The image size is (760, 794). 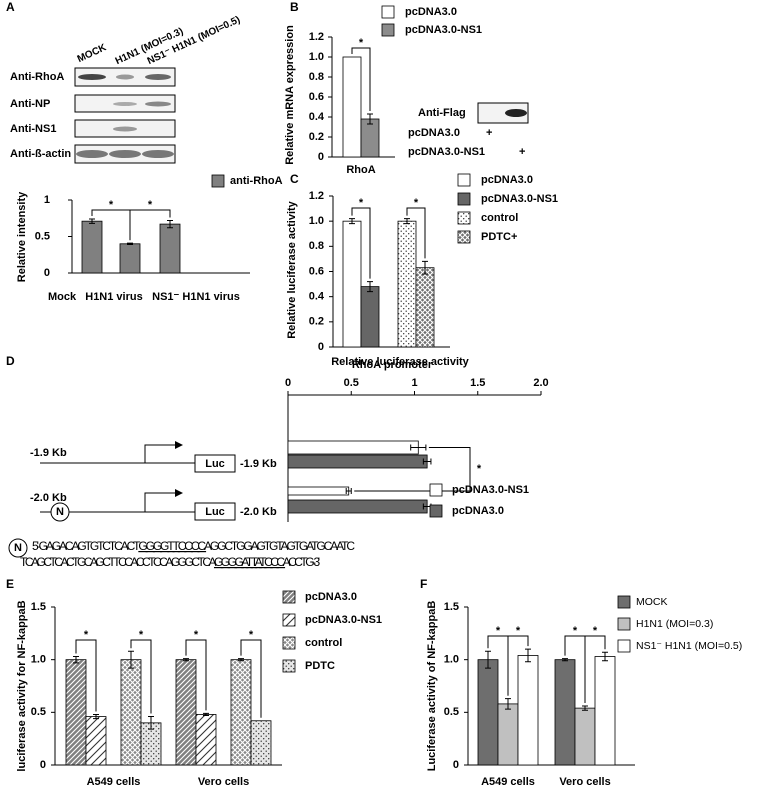 I want to click on legend-label: control, so click(x=499, y=218).